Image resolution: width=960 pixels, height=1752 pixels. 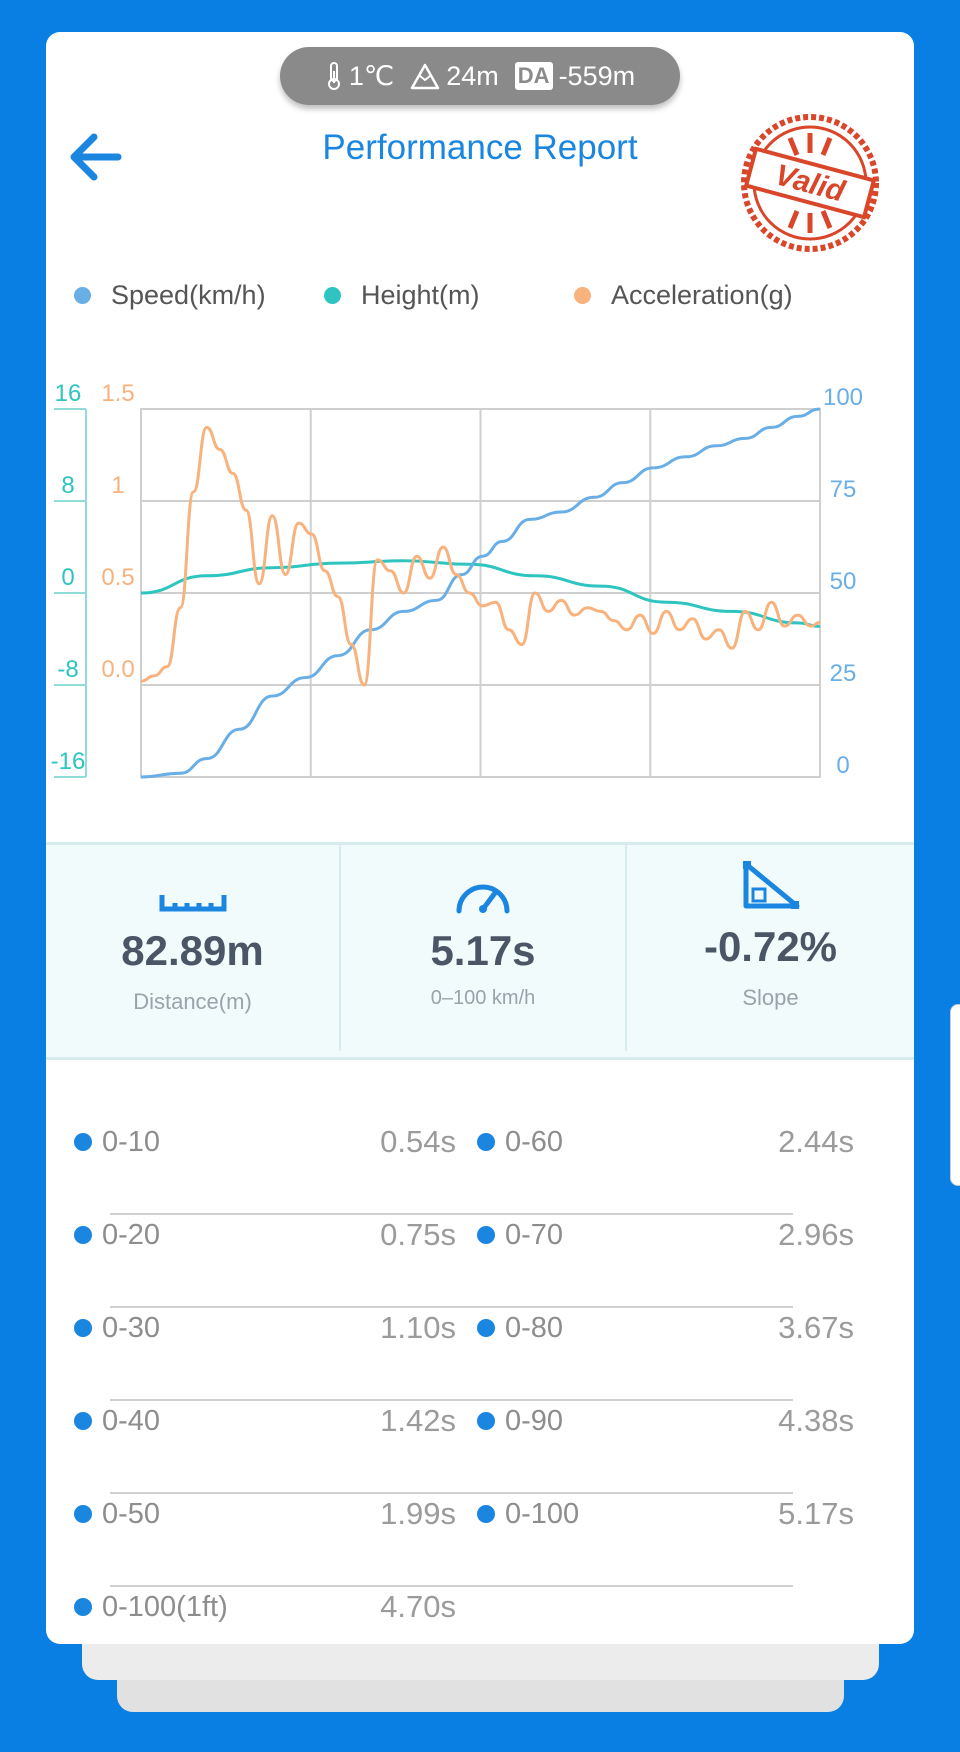 I want to click on split-time: 4.70s, so click(x=418, y=1606).